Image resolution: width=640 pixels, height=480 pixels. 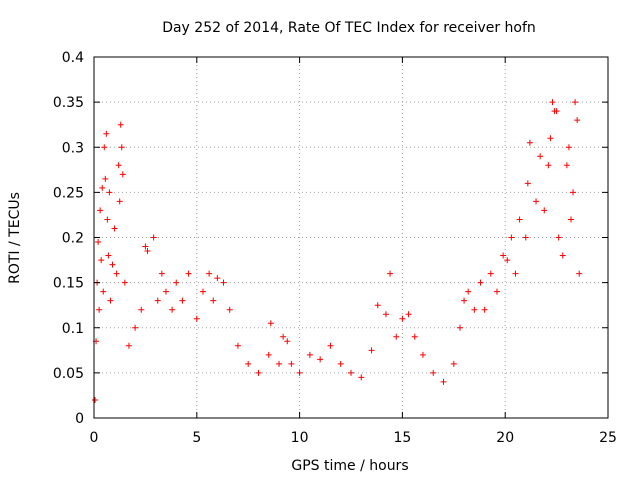 I want to click on y-tick-label: 0.15, so click(x=68, y=284).